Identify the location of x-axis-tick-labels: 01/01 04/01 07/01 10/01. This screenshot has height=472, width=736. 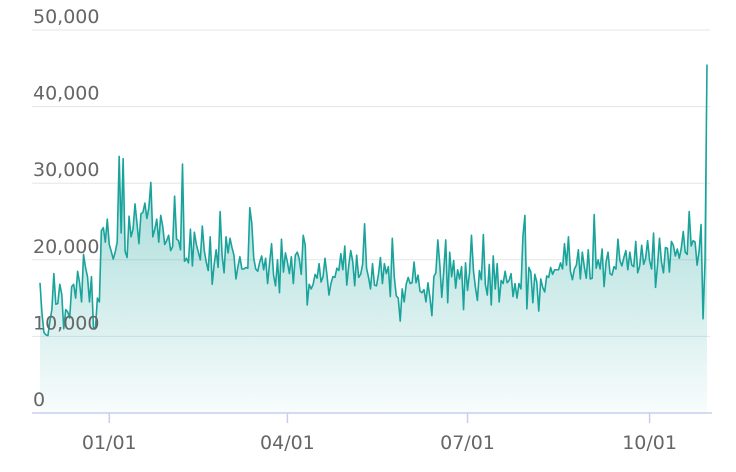
(379, 443).